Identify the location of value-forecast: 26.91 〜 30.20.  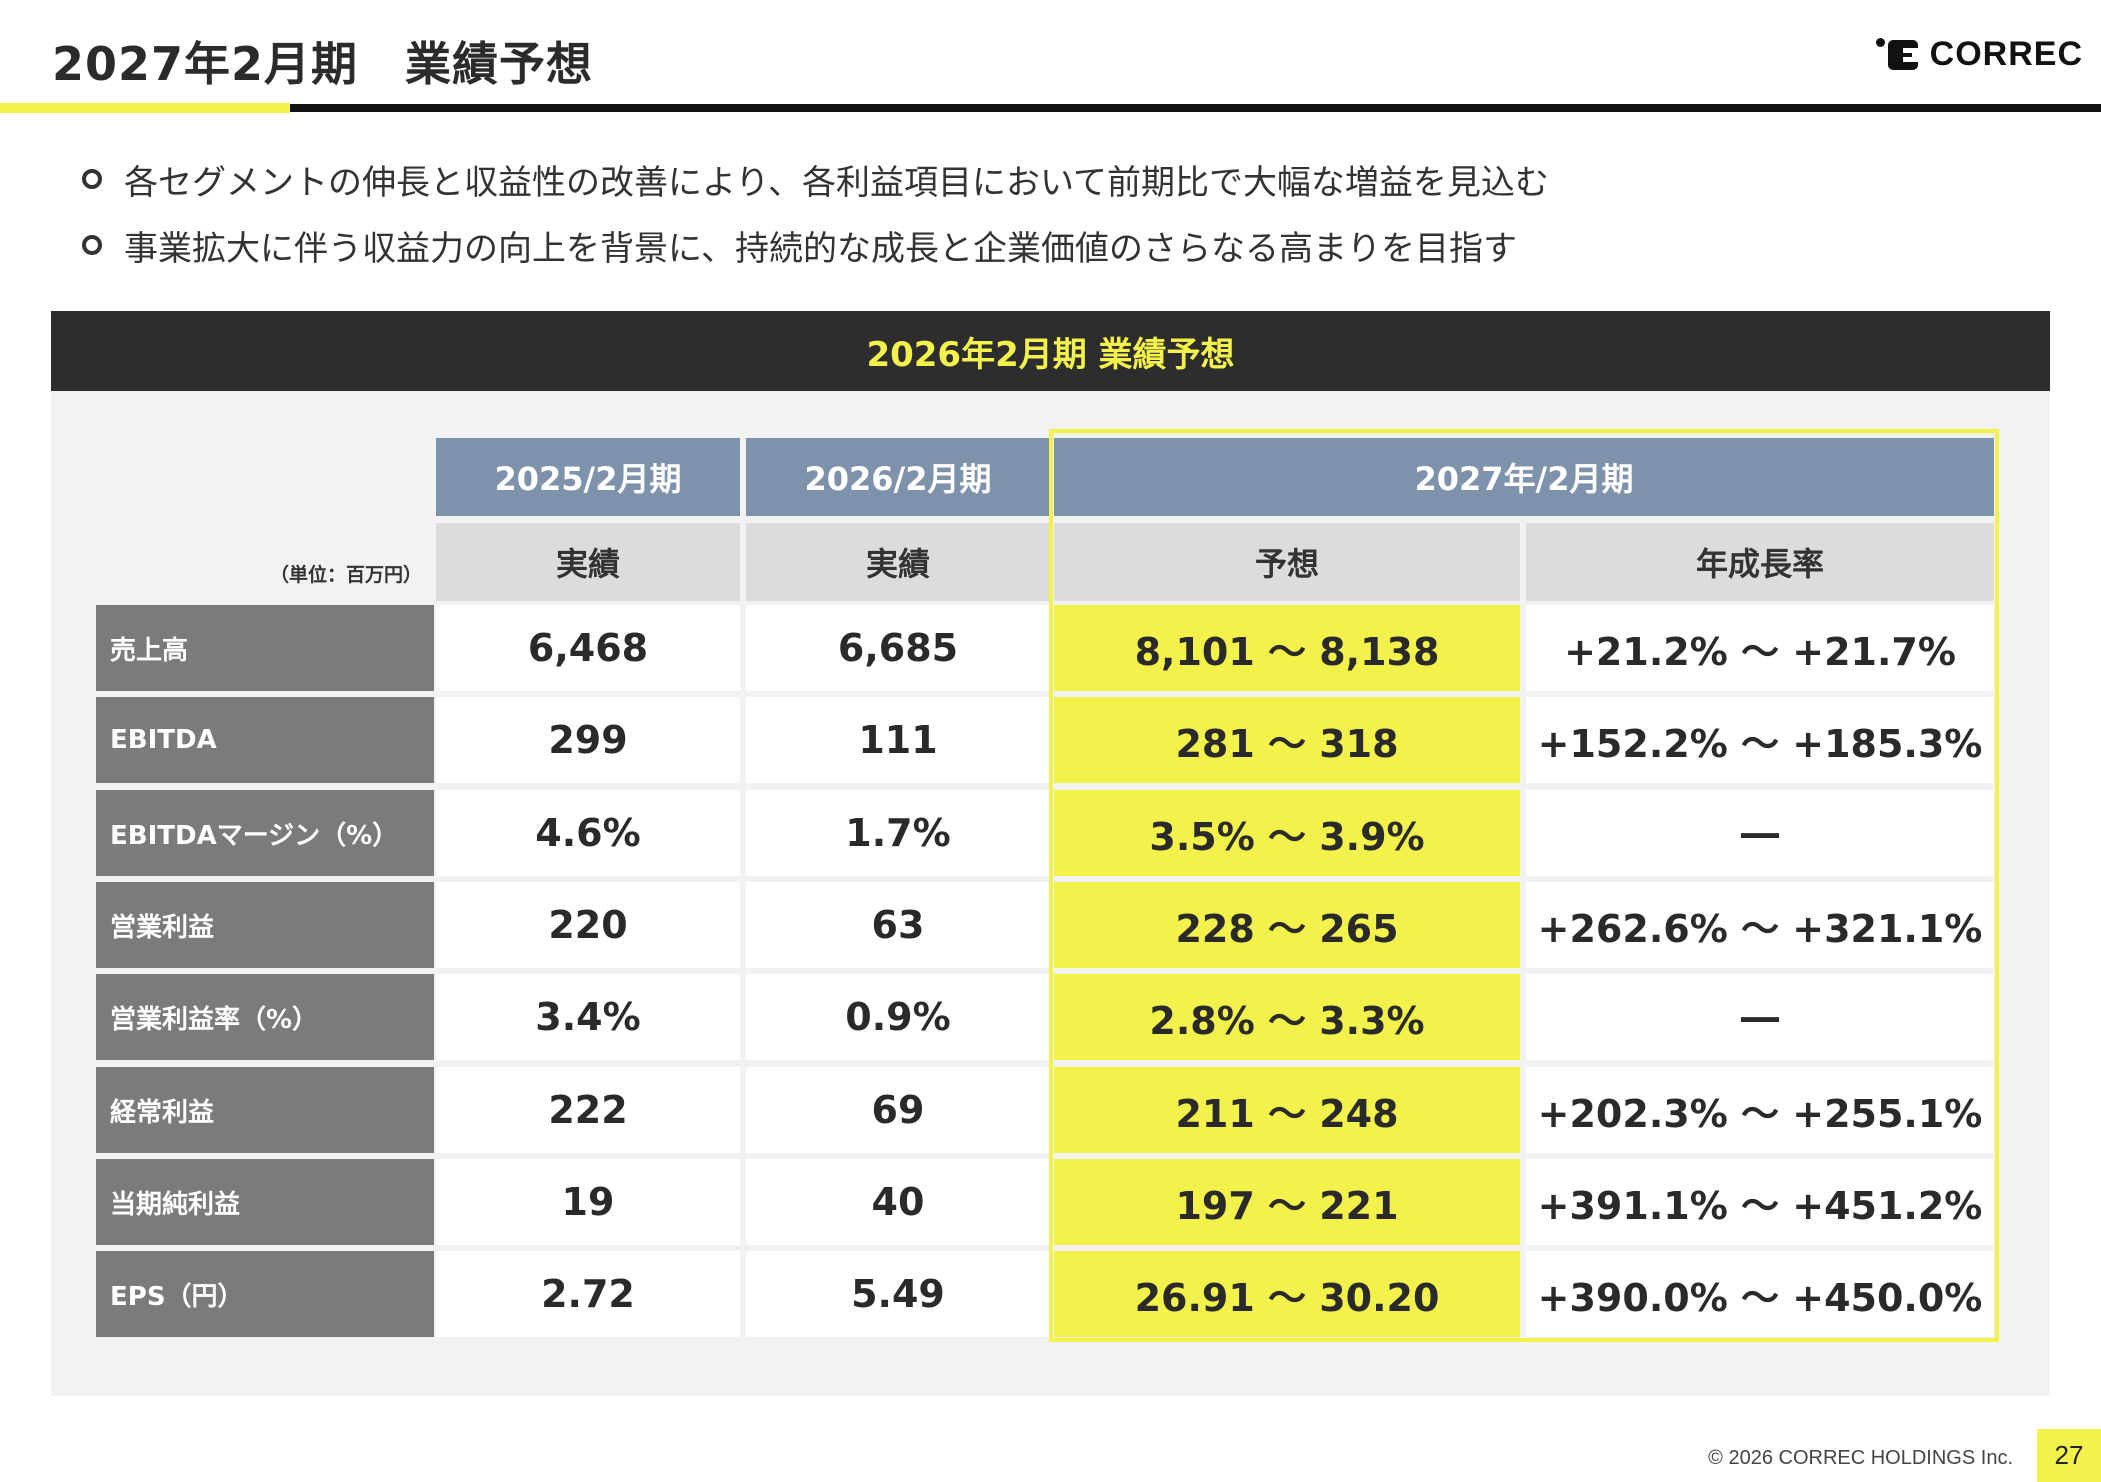
(1287, 1294).